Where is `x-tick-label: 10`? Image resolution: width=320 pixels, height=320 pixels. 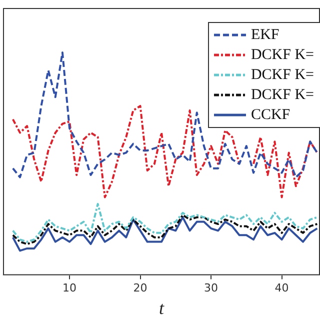
x-tick-label: 10 is located at coordinates (69, 288).